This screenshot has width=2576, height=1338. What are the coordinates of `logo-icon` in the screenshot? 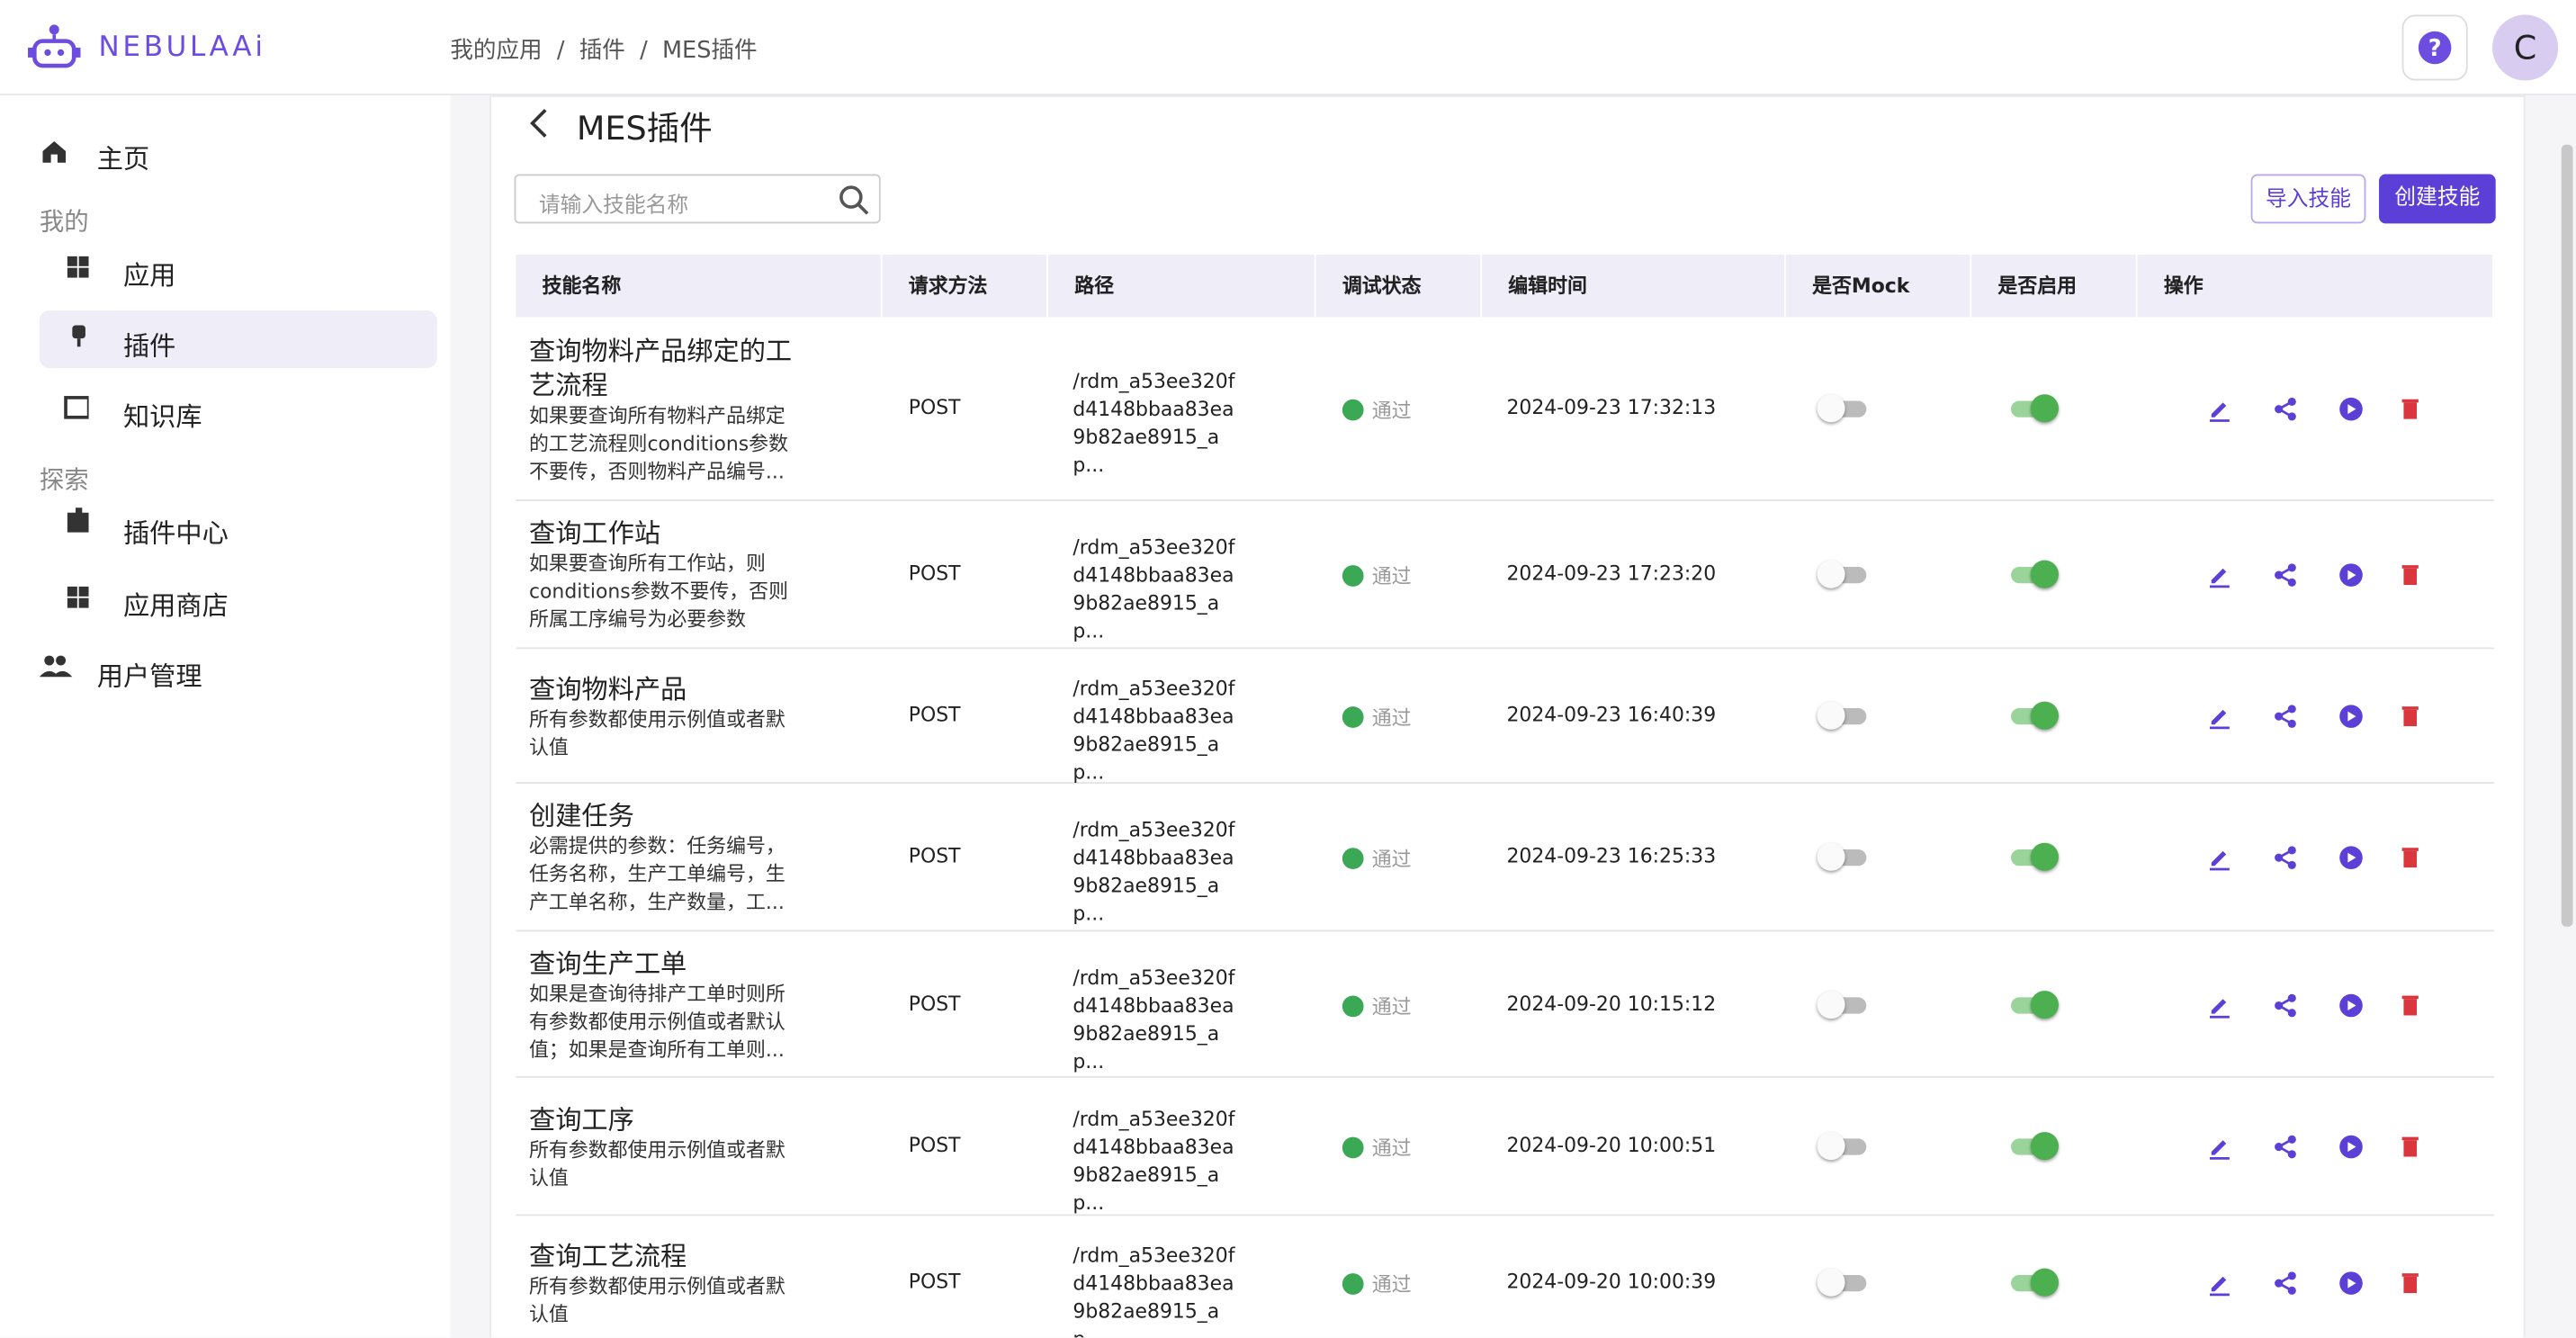 It's located at (55, 46).